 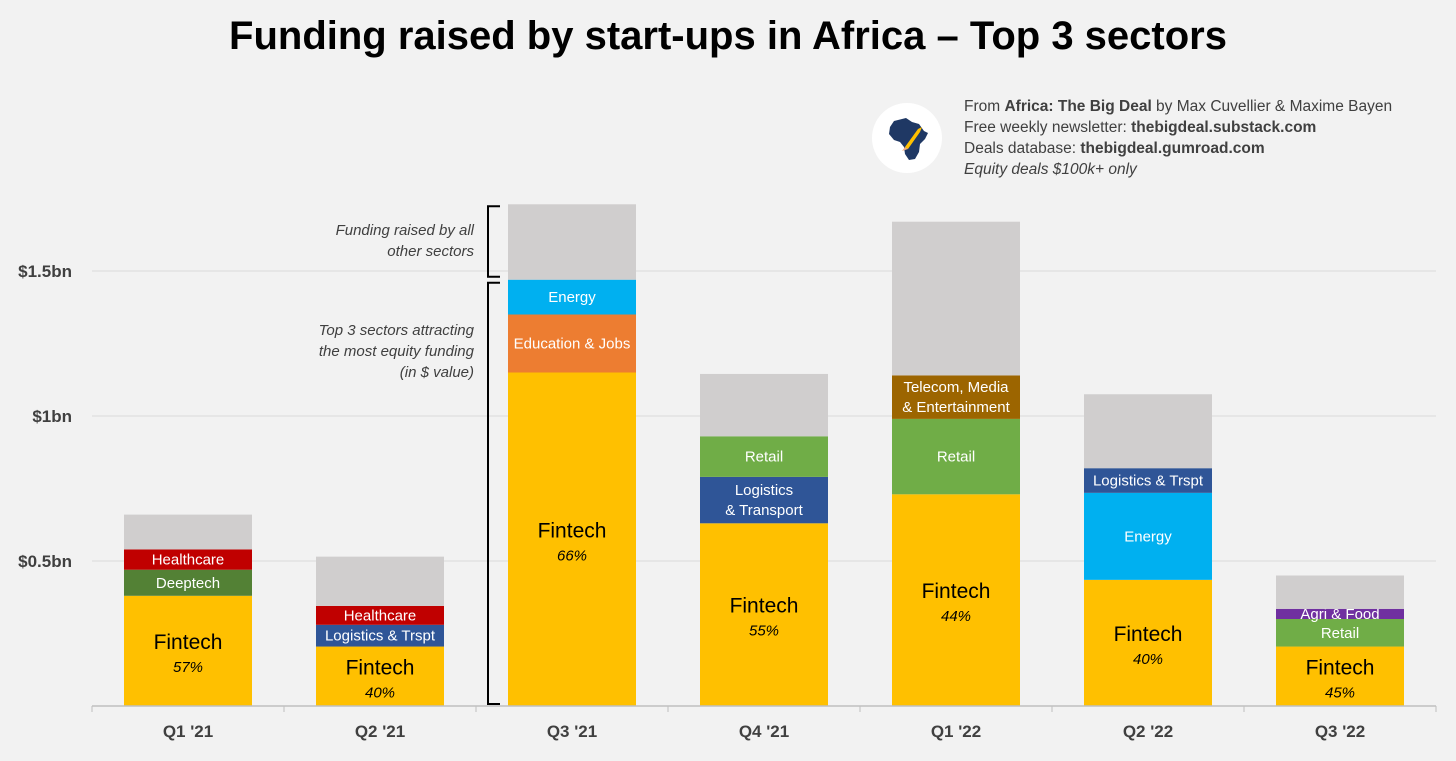 I want to click on bracket-others, so click(x=493, y=241).